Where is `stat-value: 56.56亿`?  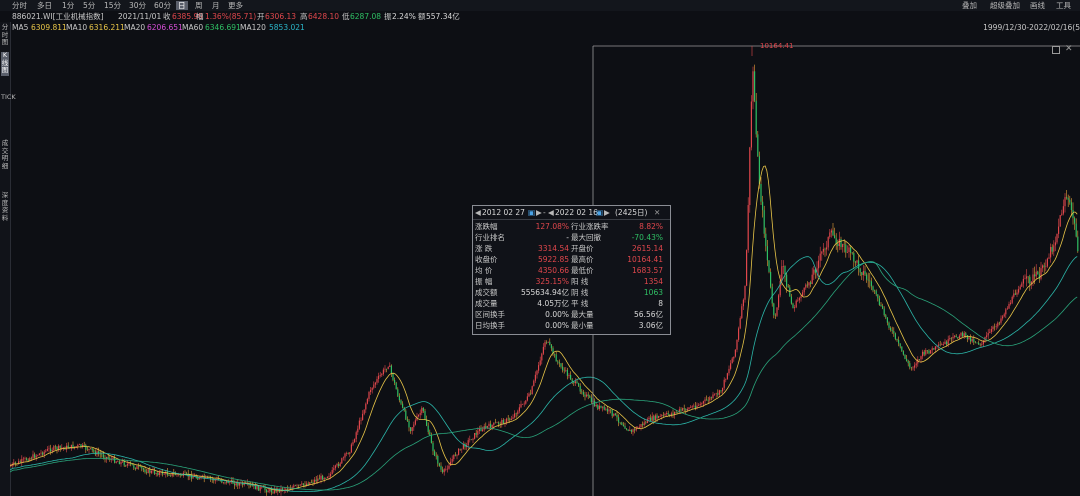 stat-value: 56.56亿 is located at coordinates (648, 314).